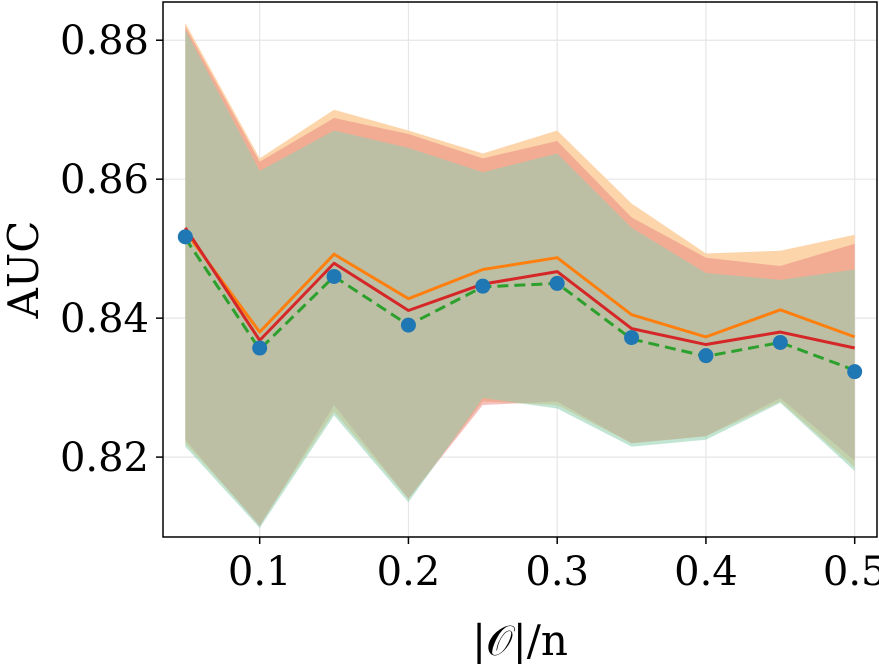 The height and width of the screenshot is (664, 879). Describe the element at coordinates (111, 249) in the screenshot. I see `y-axis-ticks: 0.82 0.84 0.86 0.88` at that location.